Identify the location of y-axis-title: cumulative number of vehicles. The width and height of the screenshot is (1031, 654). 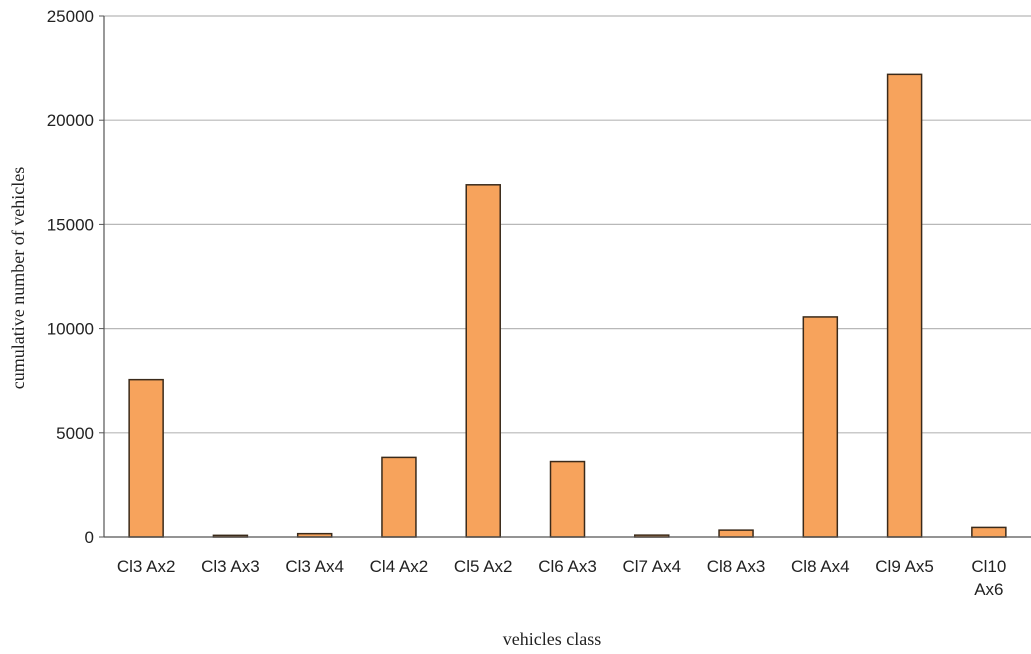
(18, 278).